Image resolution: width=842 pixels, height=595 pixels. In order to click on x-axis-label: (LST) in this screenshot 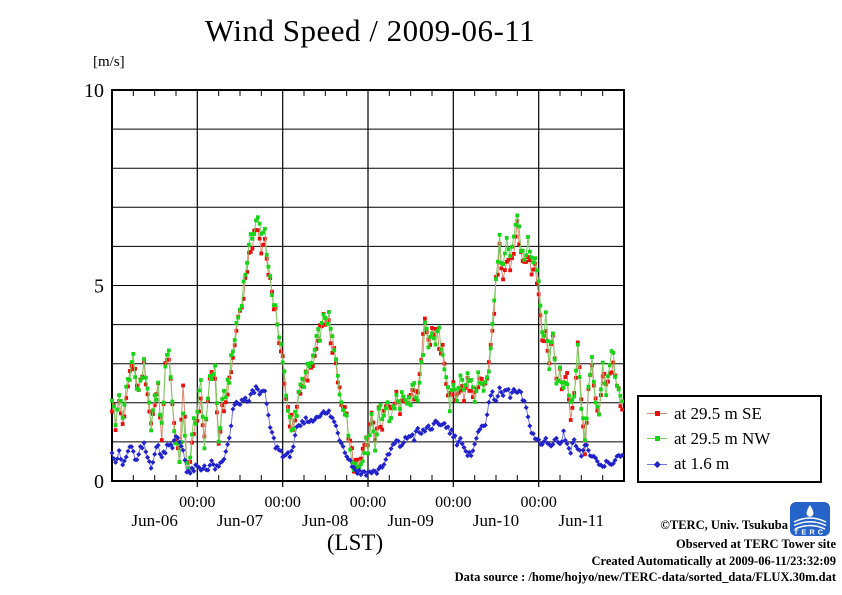, I will do `click(355, 542)`.